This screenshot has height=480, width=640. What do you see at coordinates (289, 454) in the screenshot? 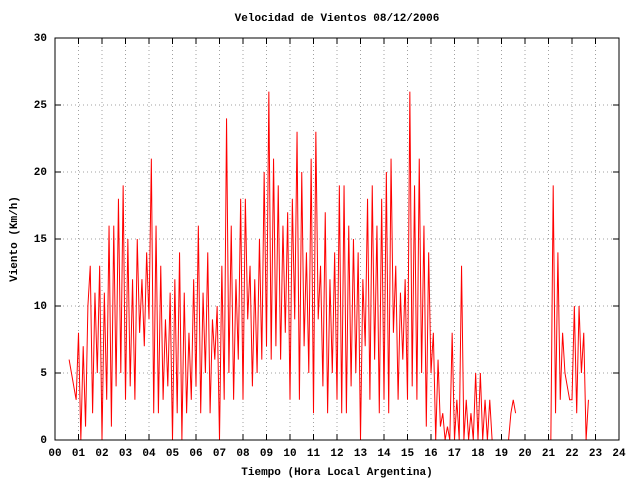
I see `x-tick-label: 10` at bounding box center [289, 454].